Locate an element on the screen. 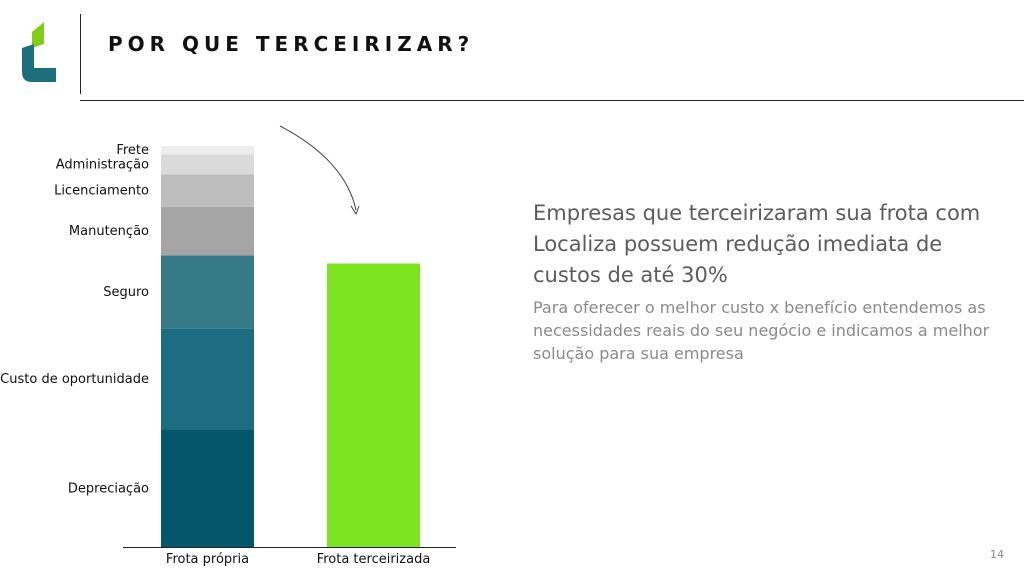 Image resolution: width=1024 pixels, height=575 pixels. segment-label-depreciacao: Depreciação is located at coordinates (108, 488).